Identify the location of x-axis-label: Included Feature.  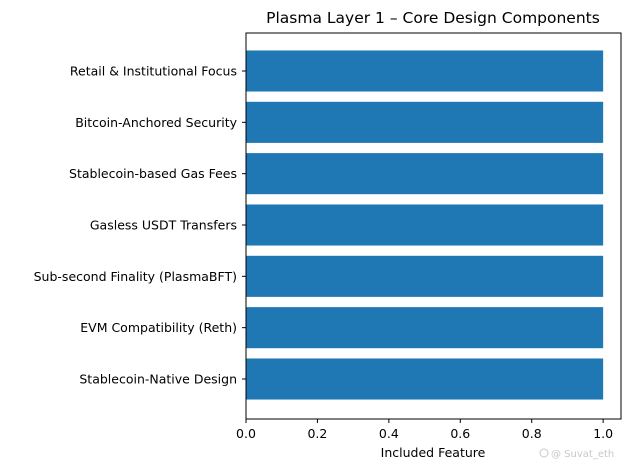
(433, 452).